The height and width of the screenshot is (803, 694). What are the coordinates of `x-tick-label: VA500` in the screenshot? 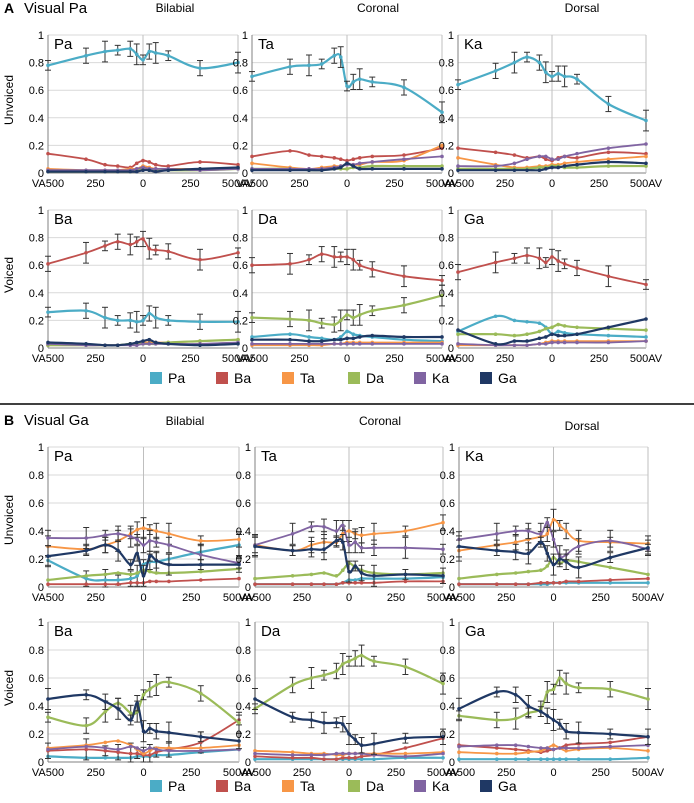 It's located at (48, 598).